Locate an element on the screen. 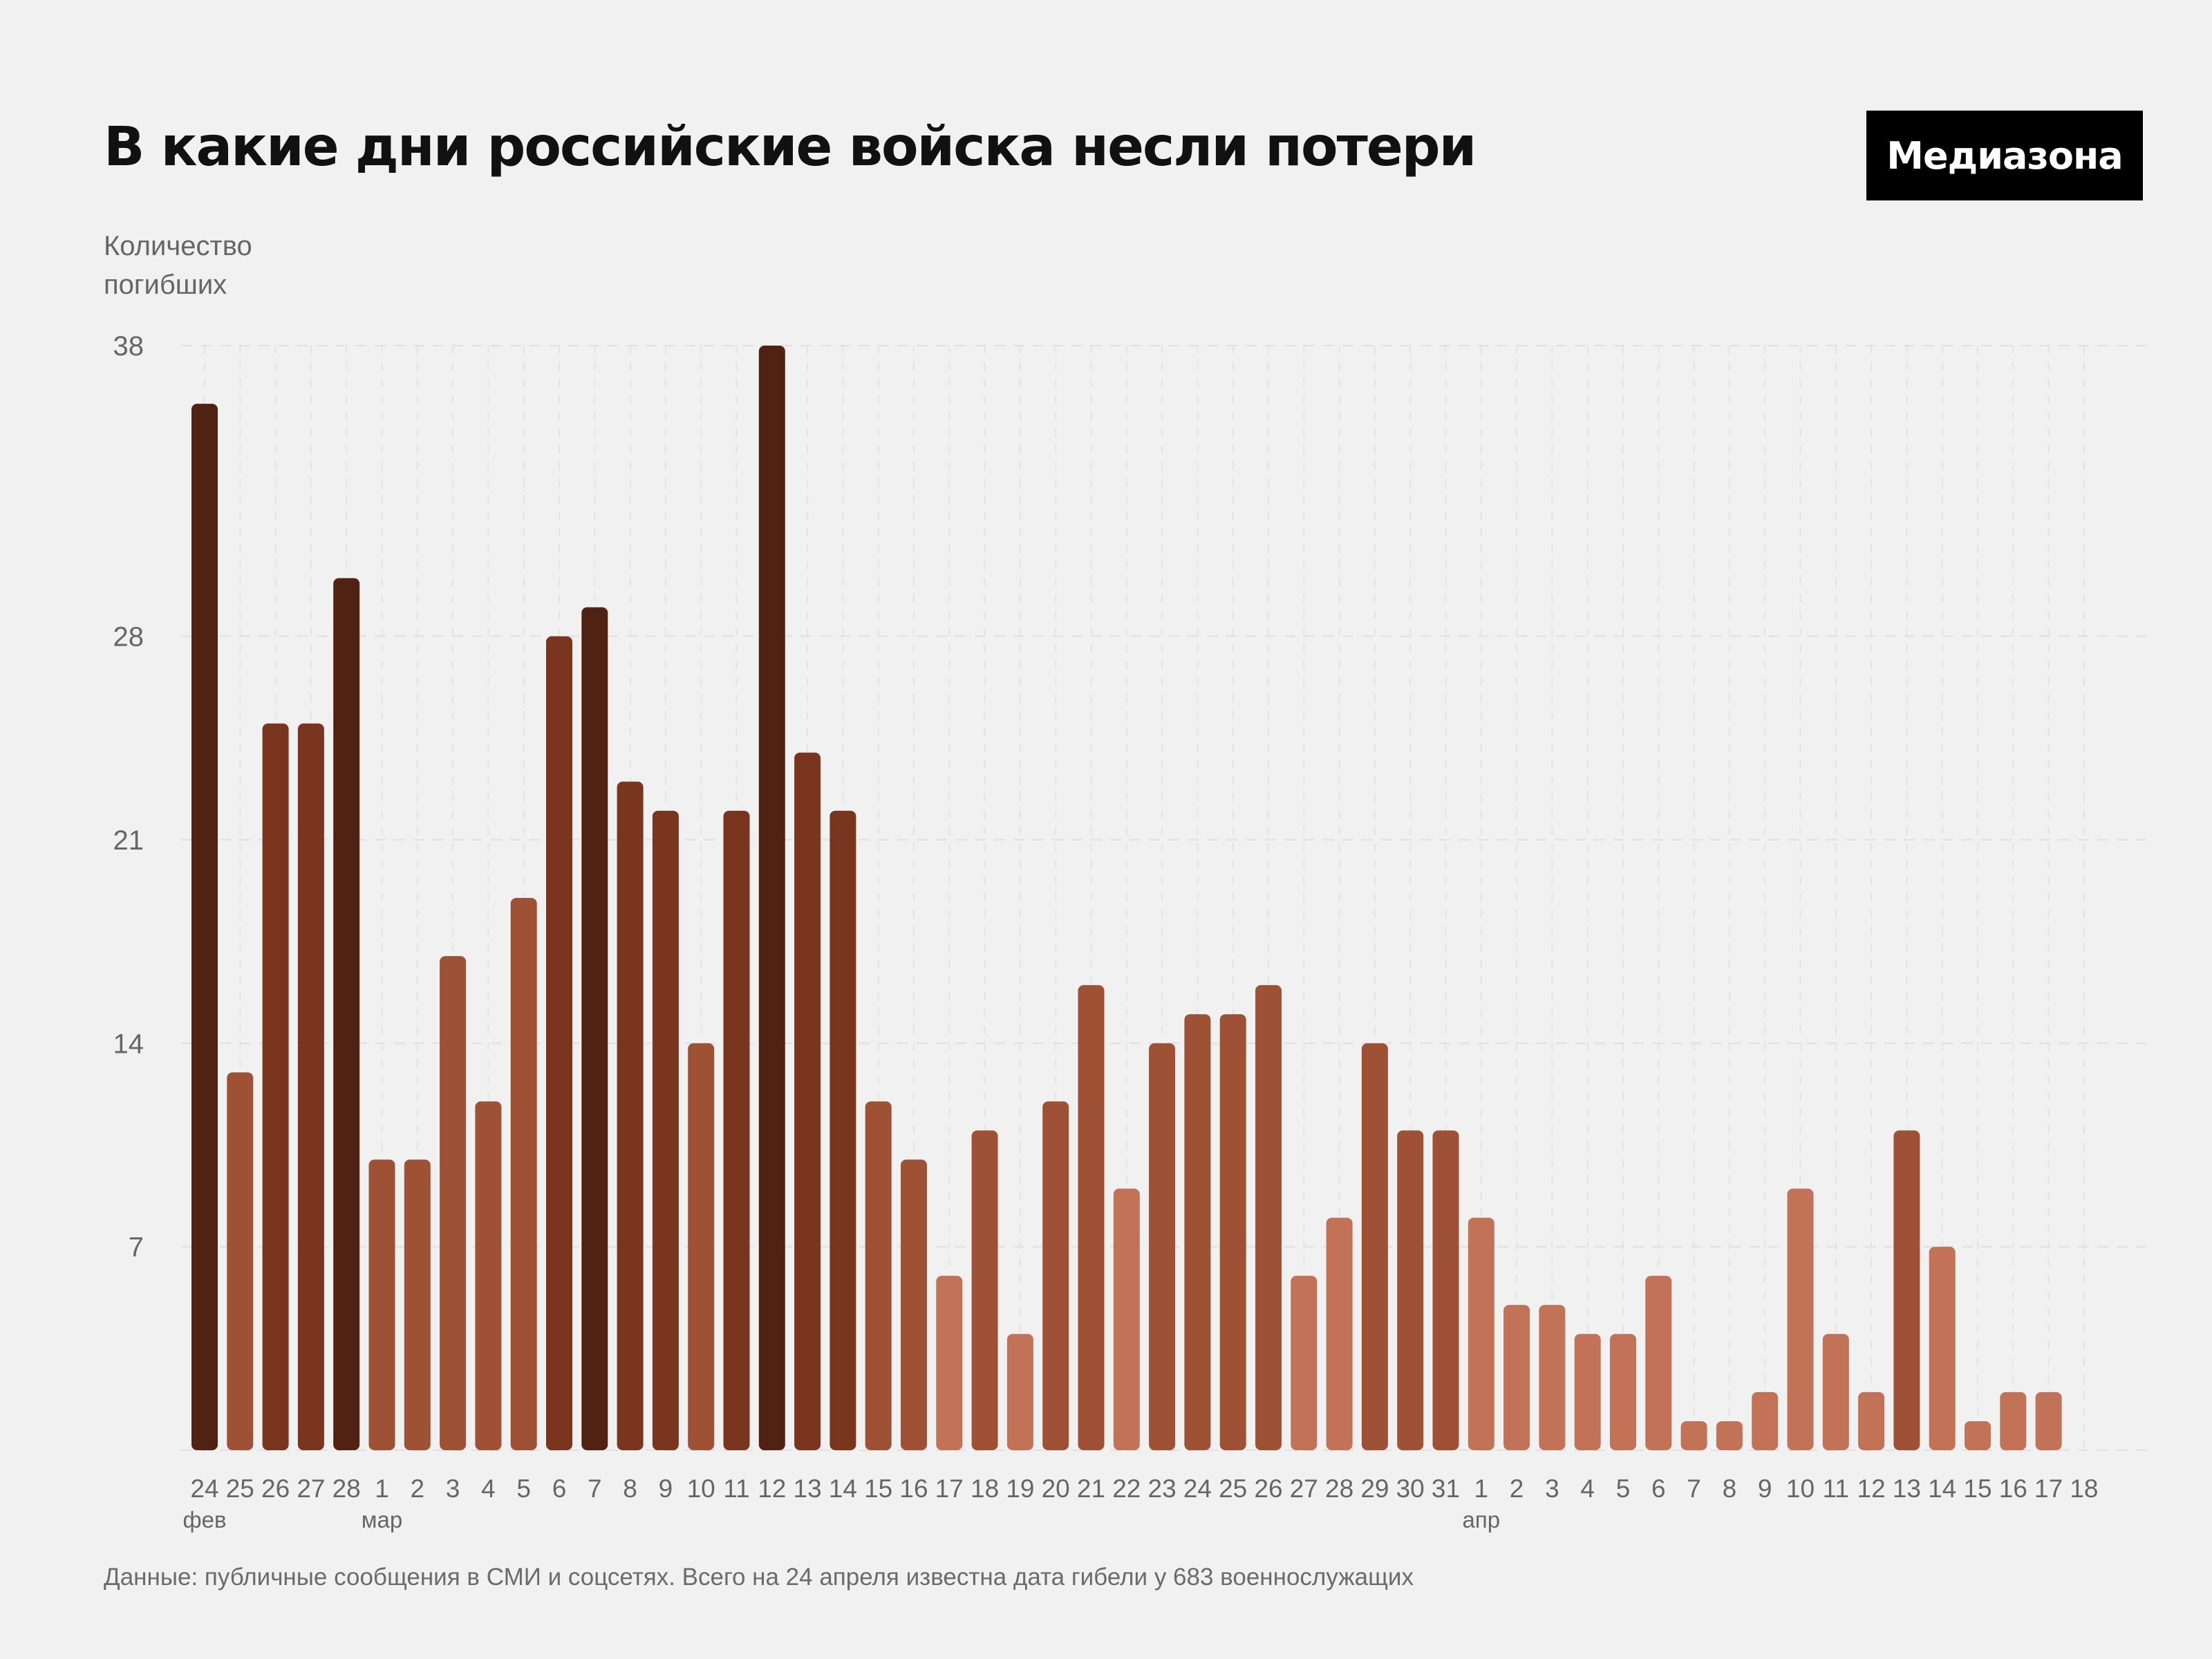  x-tick-label: 7 is located at coordinates (595, 1488).